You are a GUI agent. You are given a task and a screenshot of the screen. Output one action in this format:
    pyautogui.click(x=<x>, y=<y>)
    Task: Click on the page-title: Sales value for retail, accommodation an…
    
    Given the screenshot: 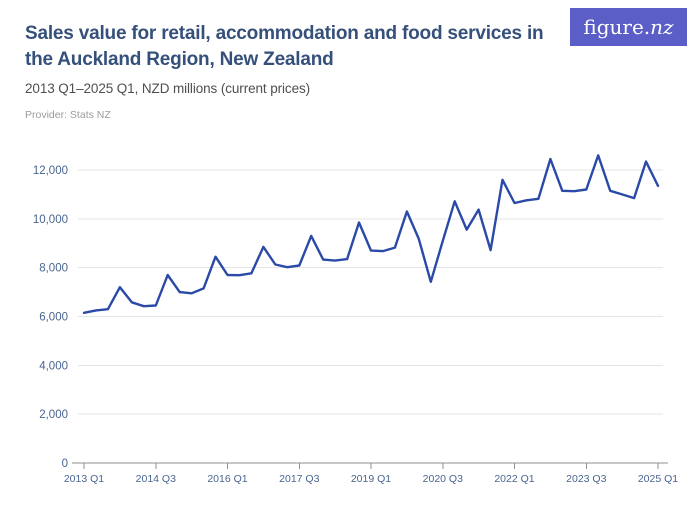 What is the action you would take?
    pyautogui.click(x=305, y=46)
    